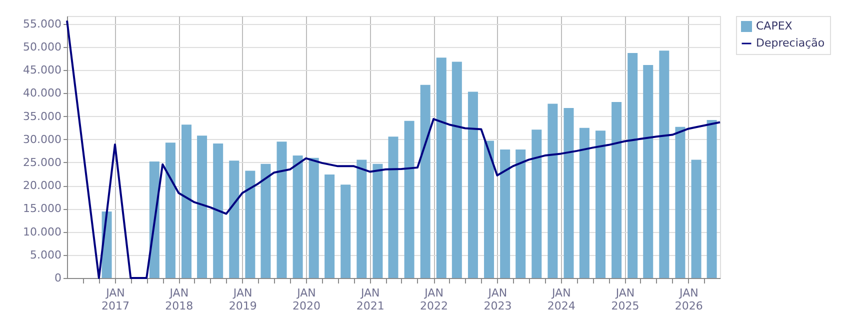  What do you see at coordinates (42, 185) in the screenshot?
I see `y-tick-label: 20.000` at bounding box center [42, 185].